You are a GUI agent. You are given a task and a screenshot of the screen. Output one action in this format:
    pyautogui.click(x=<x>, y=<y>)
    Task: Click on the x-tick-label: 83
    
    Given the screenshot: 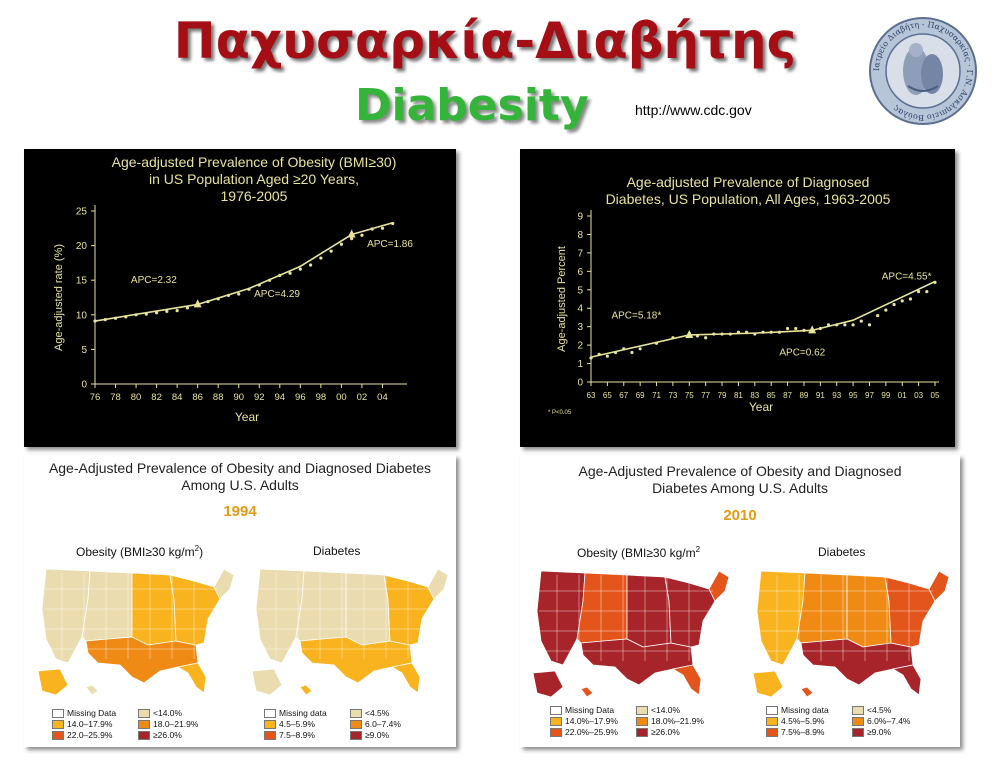 What is the action you would take?
    pyautogui.click(x=754, y=395)
    